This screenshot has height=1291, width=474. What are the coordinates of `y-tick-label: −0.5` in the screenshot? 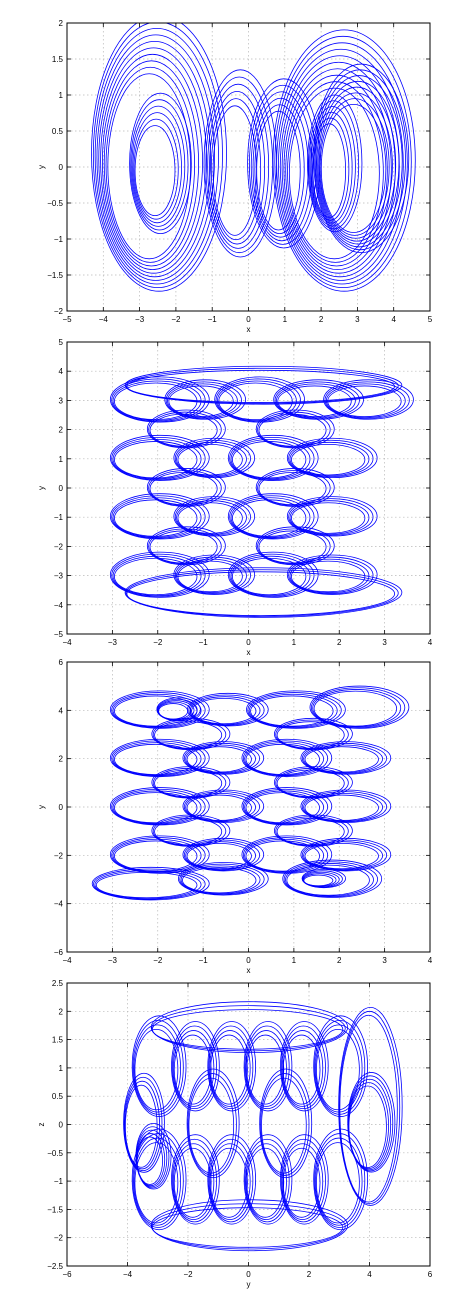 It's located at (55, 1153).